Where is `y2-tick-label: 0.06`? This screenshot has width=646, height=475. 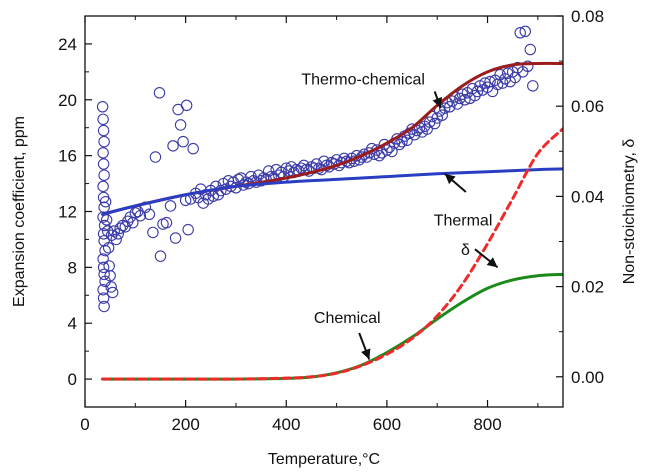
y2-tick-label: 0.06 is located at coordinates (587, 106).